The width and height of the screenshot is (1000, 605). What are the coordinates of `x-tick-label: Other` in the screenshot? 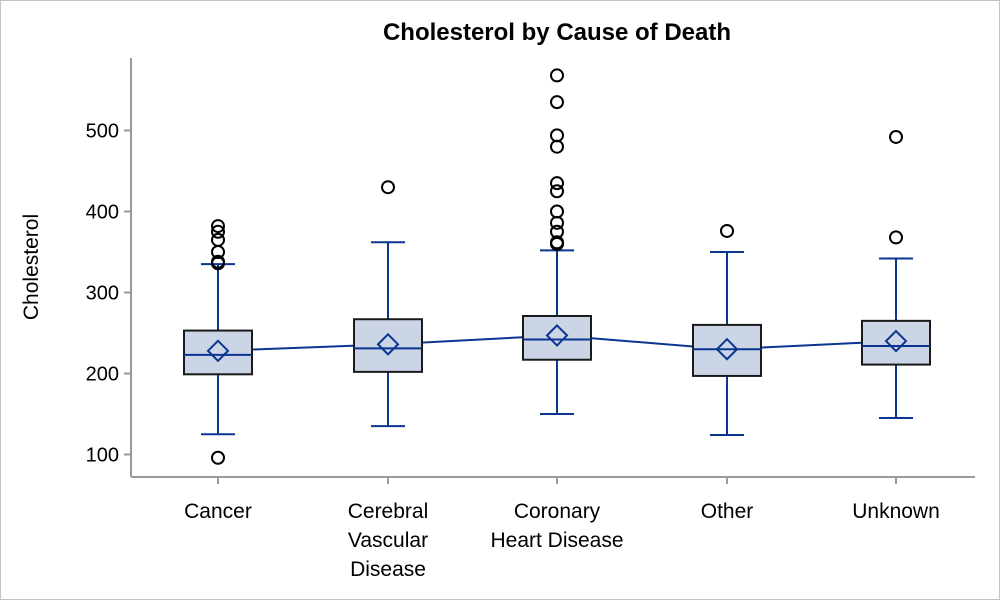 It's located at (727, 511).